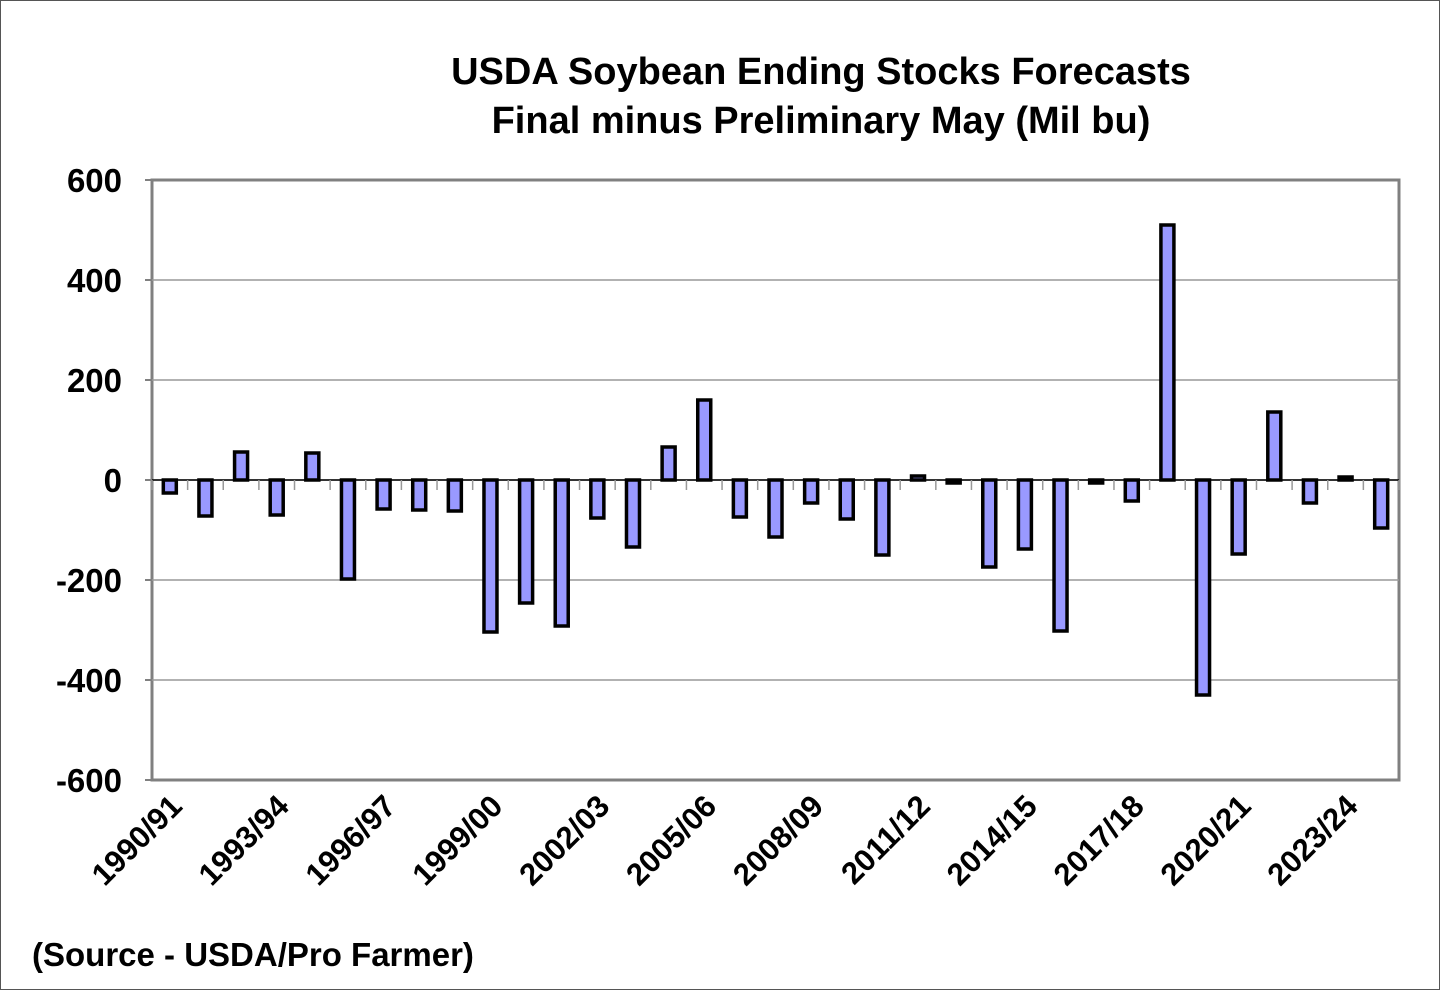  I want to click on bar-2015/16, so click(1060, 555).